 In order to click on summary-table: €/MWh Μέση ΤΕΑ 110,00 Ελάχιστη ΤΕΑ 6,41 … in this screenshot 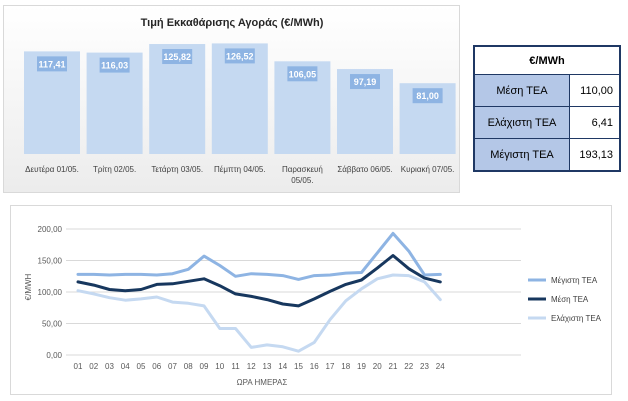, I will do `click(547, 108)`.